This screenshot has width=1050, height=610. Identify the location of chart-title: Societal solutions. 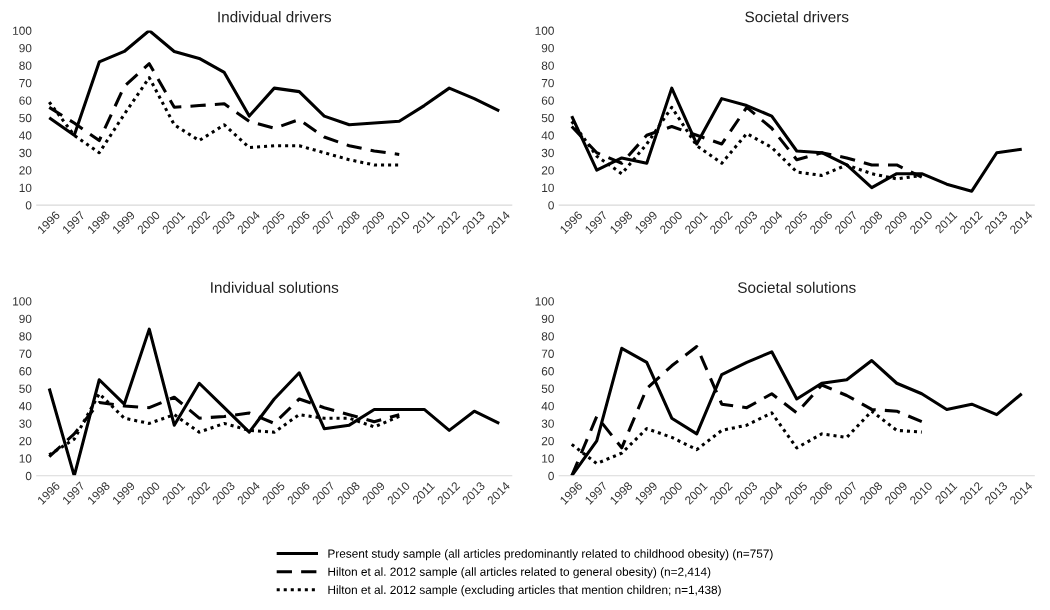
(797, 287).